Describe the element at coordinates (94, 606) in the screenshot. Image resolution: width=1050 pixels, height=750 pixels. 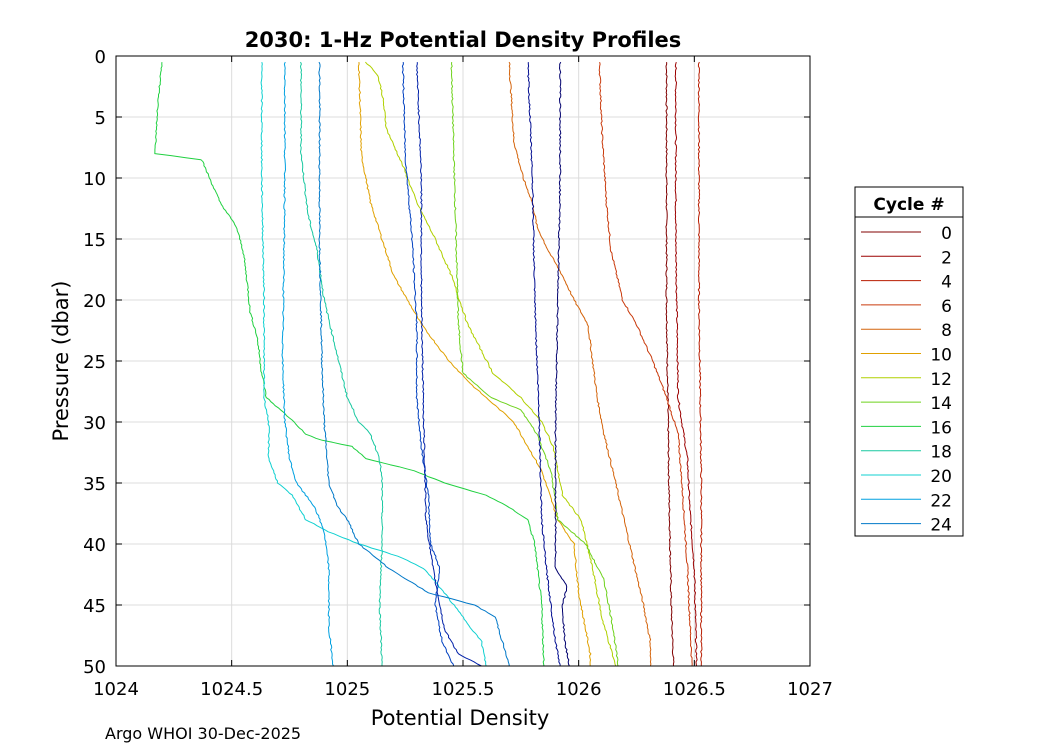
I see `y-tick-label: 45` at that location.